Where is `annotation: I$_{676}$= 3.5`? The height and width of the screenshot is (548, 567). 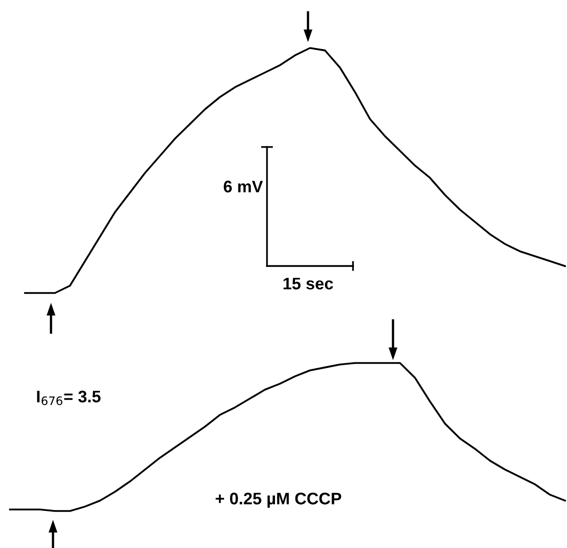
annotation: I$_{676}$= 3.5 is located at coordinates (69, 398).